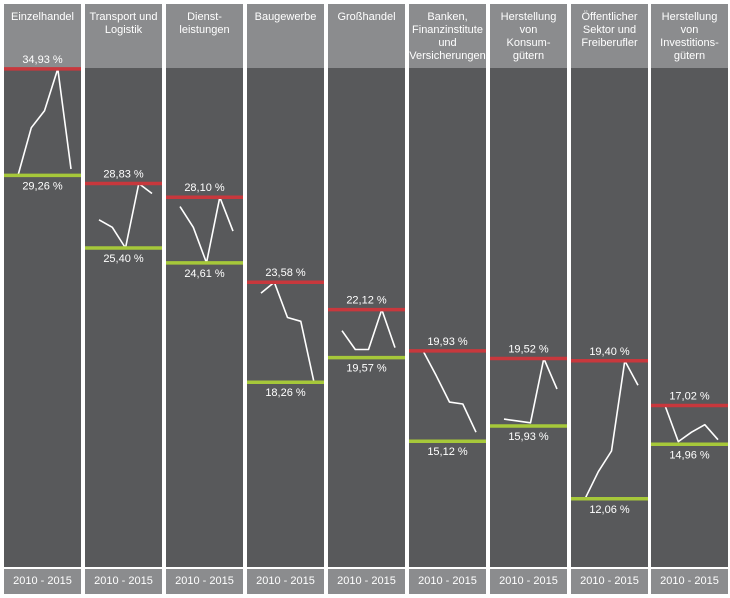 The height and width of the screenshot is (598, 730). Describe the element at coordinates (204, 274) in the screenshot. I see `min-value-label: 24,61 %` at that location.